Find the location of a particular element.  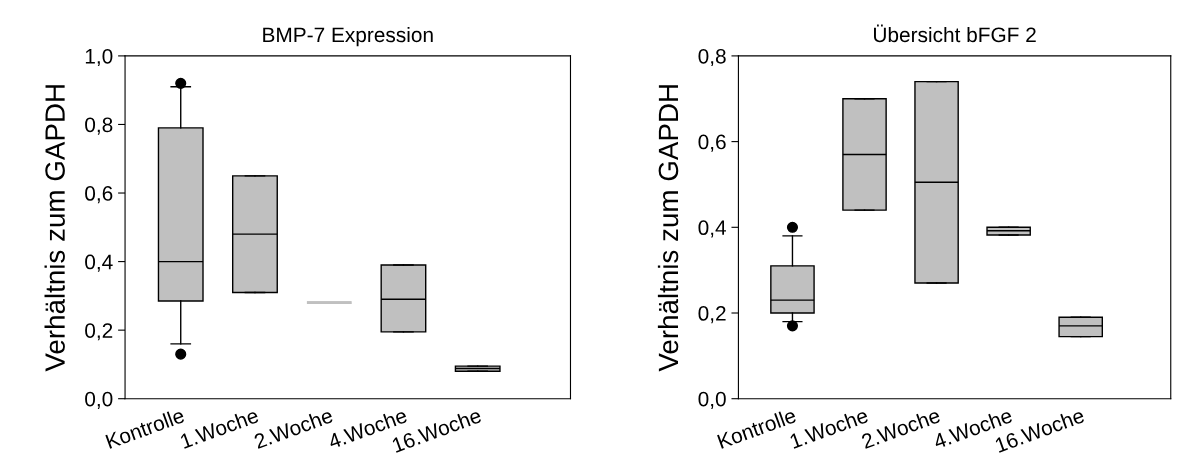

chart-title: Übersicht bFGF 2 is located at coordinates (955, 33).